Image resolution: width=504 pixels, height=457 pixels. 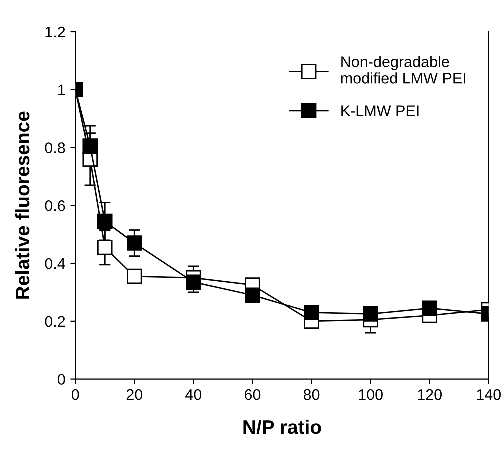 I want to click on y-tick-label: 1, so click(x=62, y=90).